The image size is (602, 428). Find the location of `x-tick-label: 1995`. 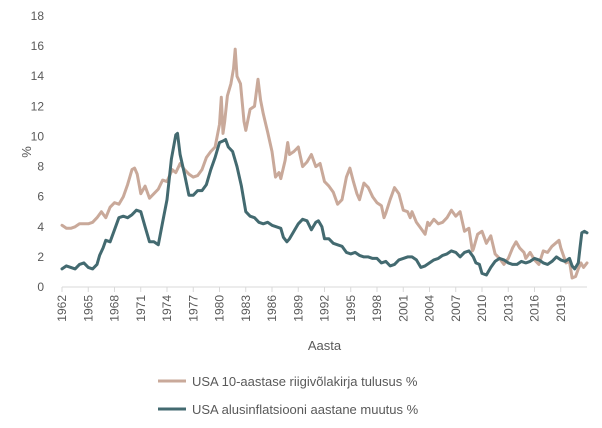

x-tick-label: 1995 is located at coordinates (351, 308).